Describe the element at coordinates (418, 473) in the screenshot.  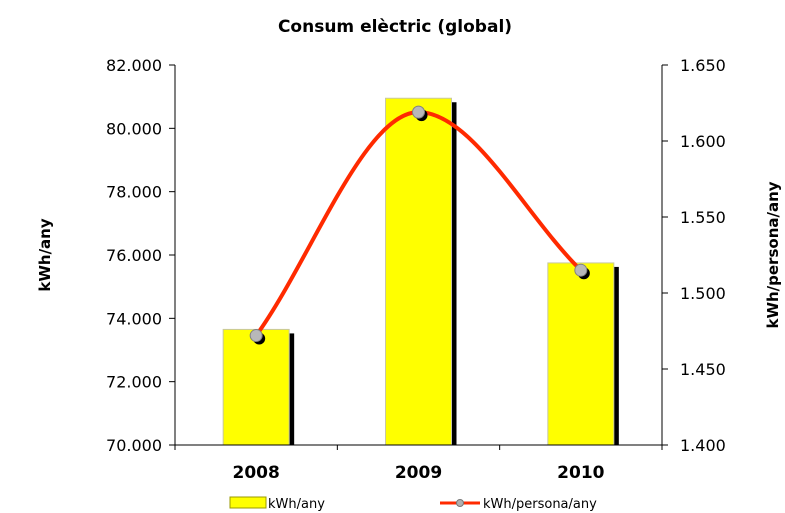
I see `category-label: 2009` at that location.